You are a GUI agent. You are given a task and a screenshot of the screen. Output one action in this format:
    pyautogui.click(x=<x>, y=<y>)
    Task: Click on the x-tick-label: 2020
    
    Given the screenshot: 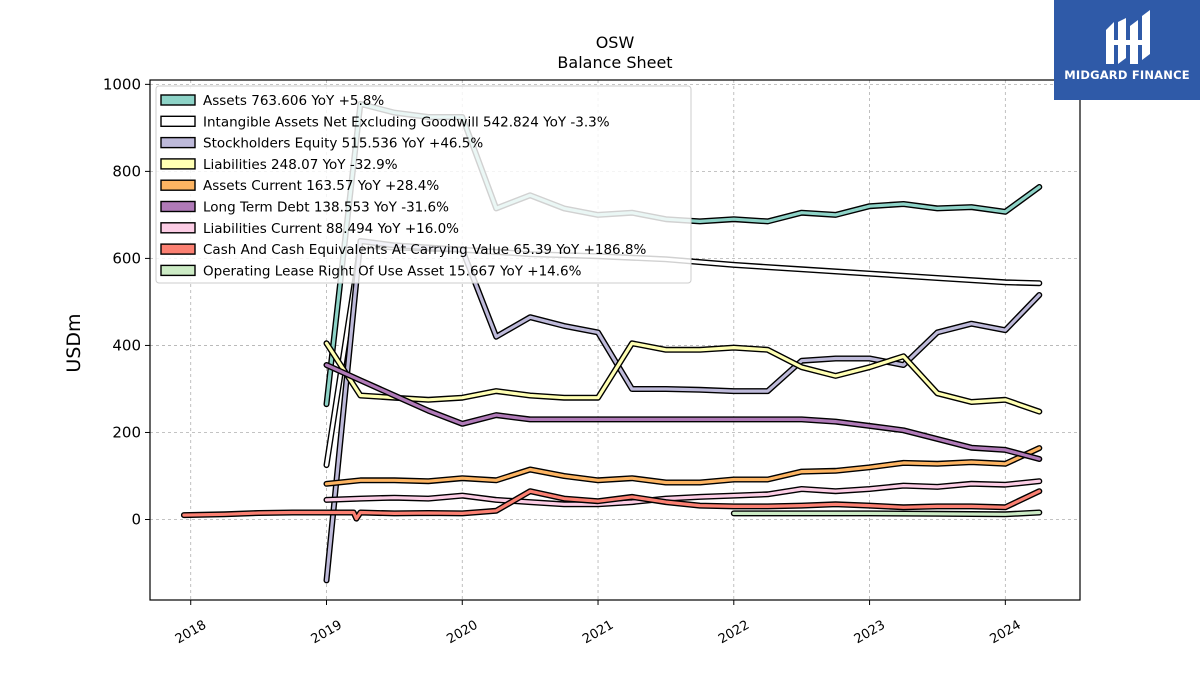 What is the action you would take?
    pyautogui.click(x=462, y=633)
    